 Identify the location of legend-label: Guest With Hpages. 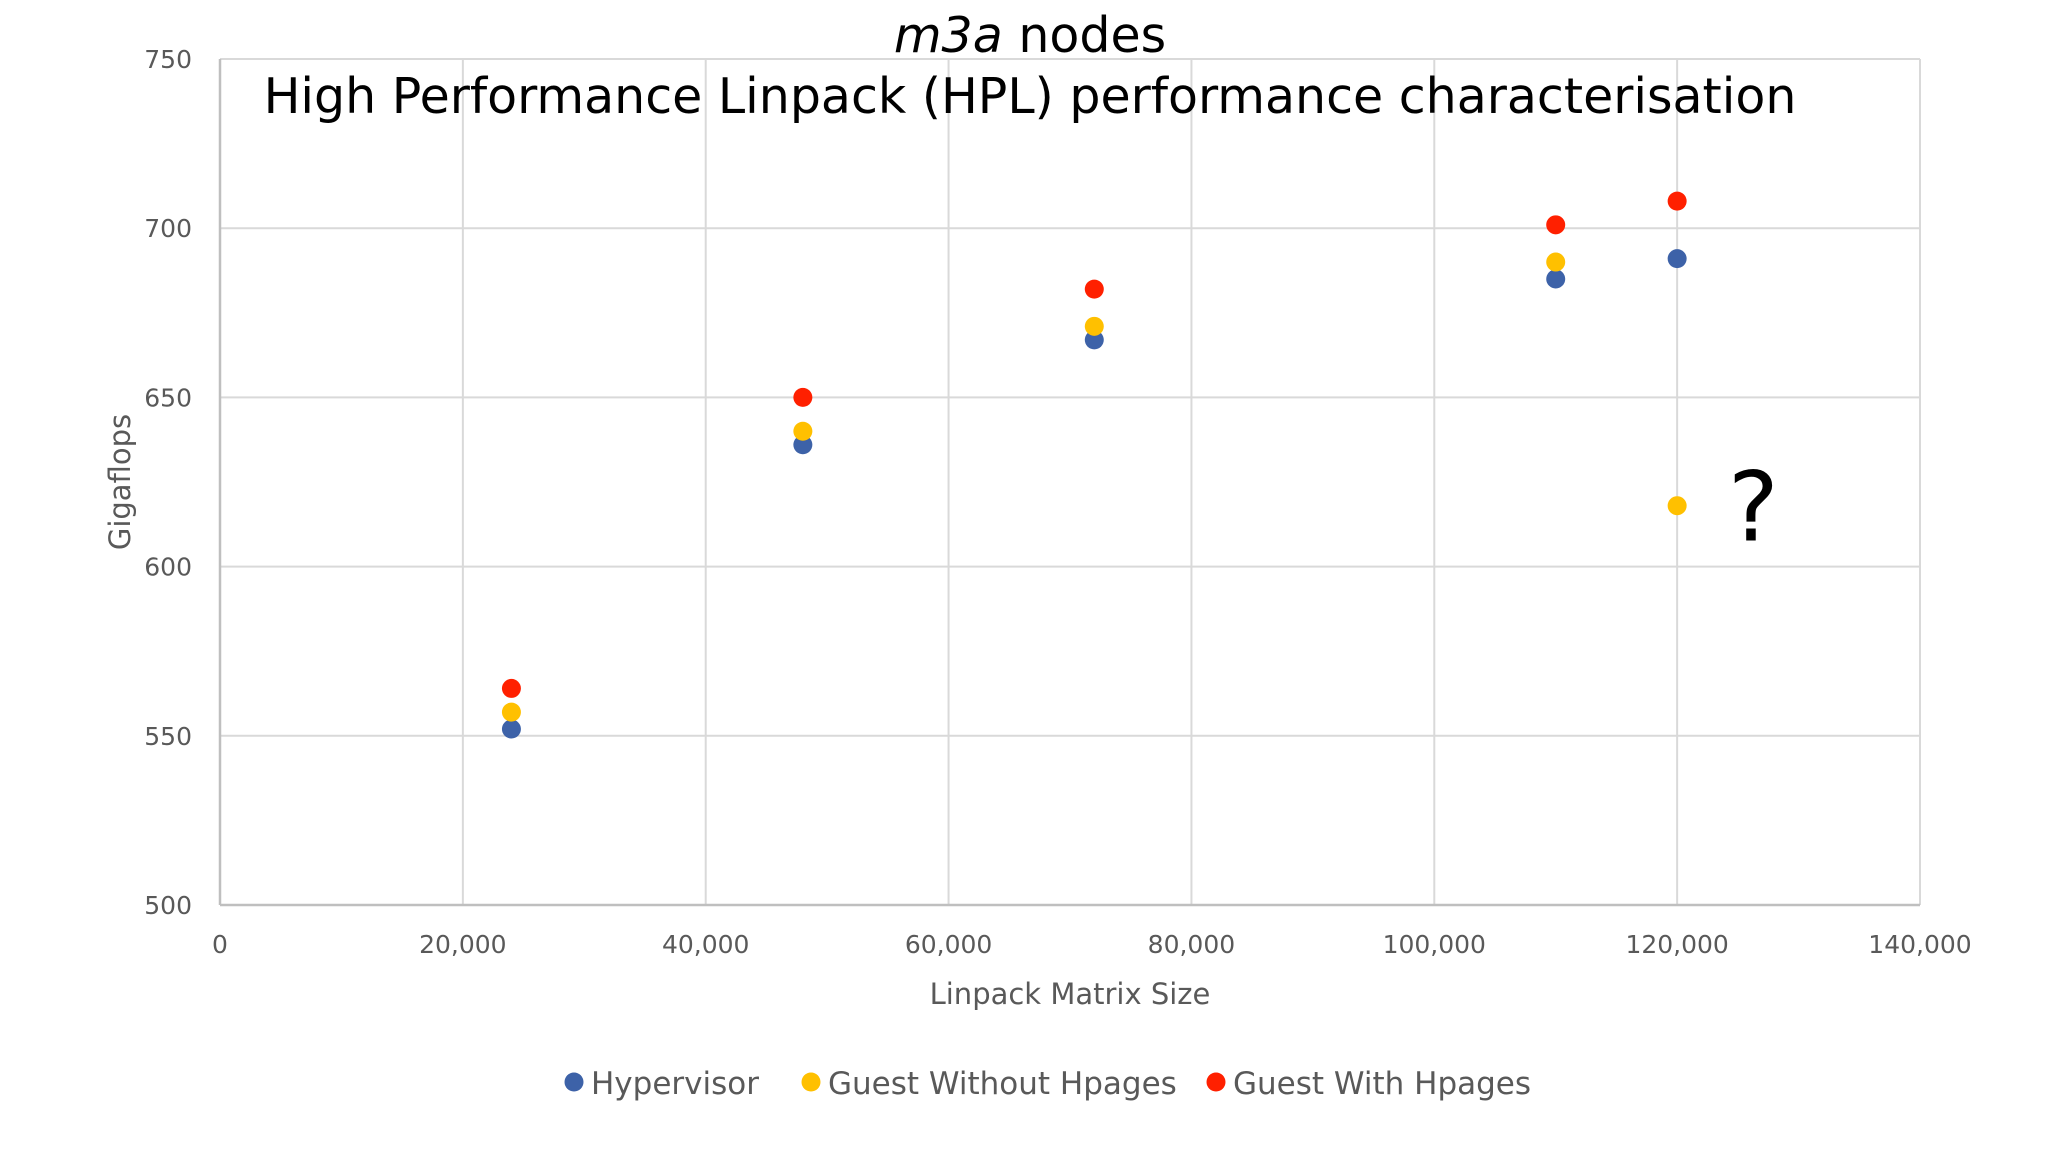
(1382, 1084).